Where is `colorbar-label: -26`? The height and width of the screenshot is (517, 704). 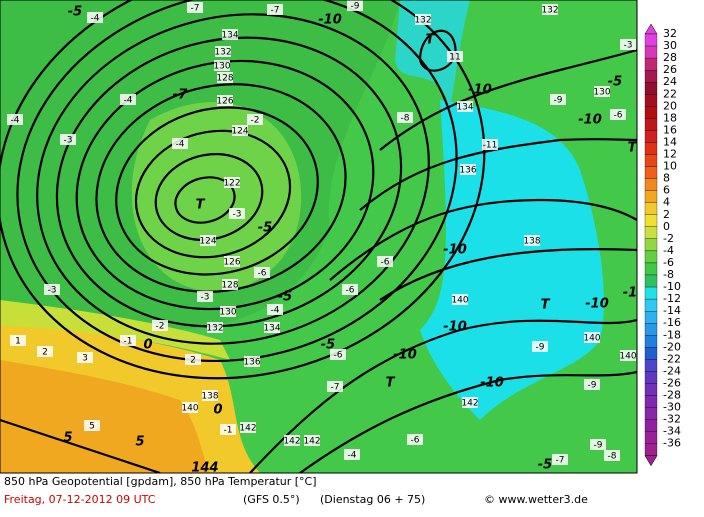
colorbar-label: -26 is located at coordinates (672, 382).